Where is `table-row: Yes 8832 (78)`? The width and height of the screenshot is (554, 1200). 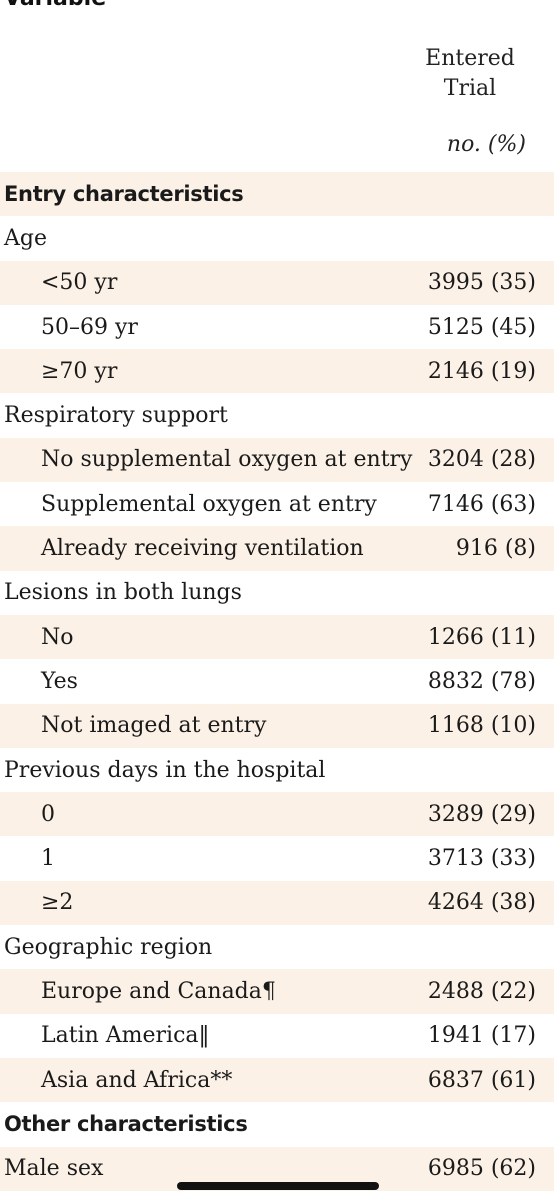 table-row: Yes 8832 (78) is located at coordinates (277, 681).